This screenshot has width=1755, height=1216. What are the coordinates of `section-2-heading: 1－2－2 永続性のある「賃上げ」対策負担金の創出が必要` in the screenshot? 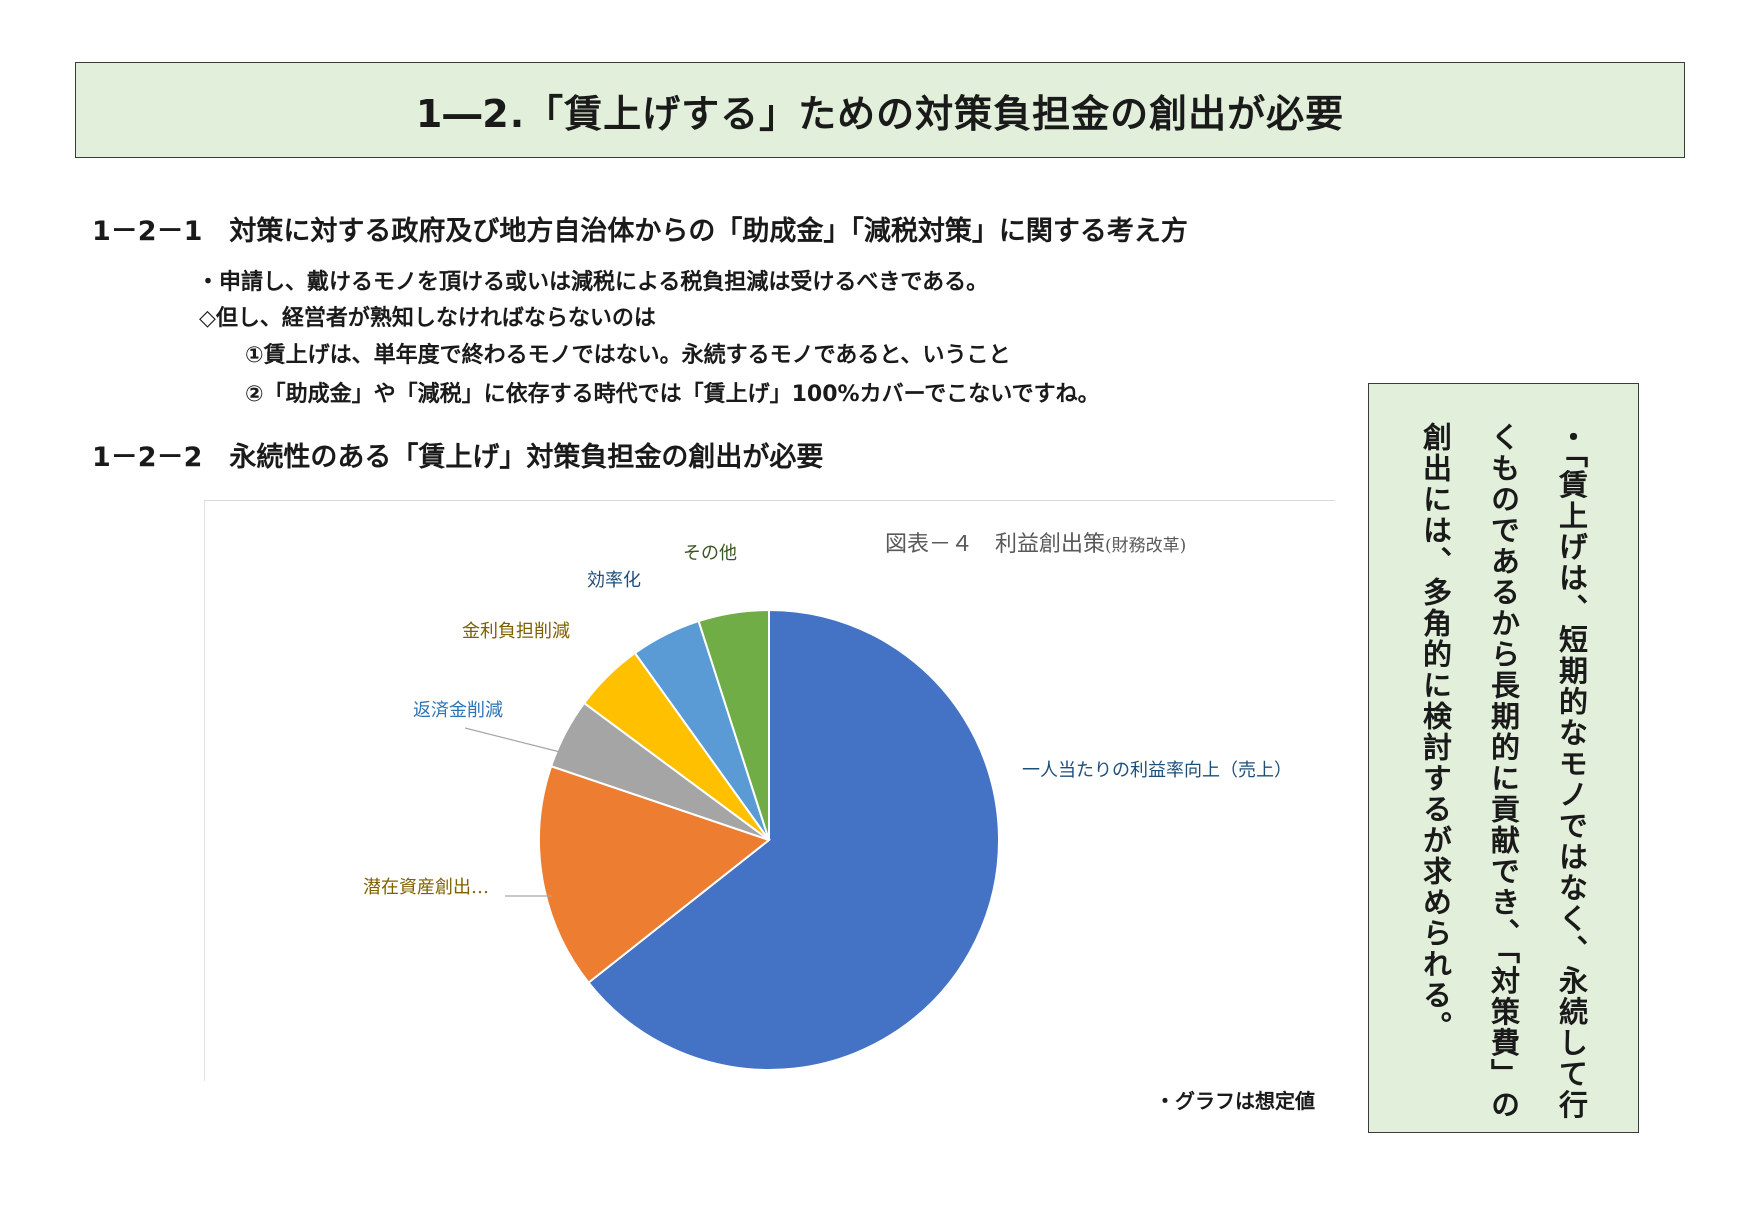 It's located at (458, 457).